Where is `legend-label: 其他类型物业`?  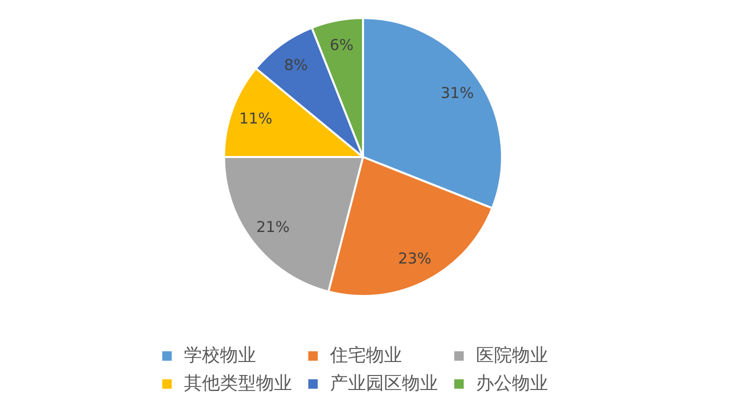 legend-label: 其他类型物业 is located at coordinates (238, 383).